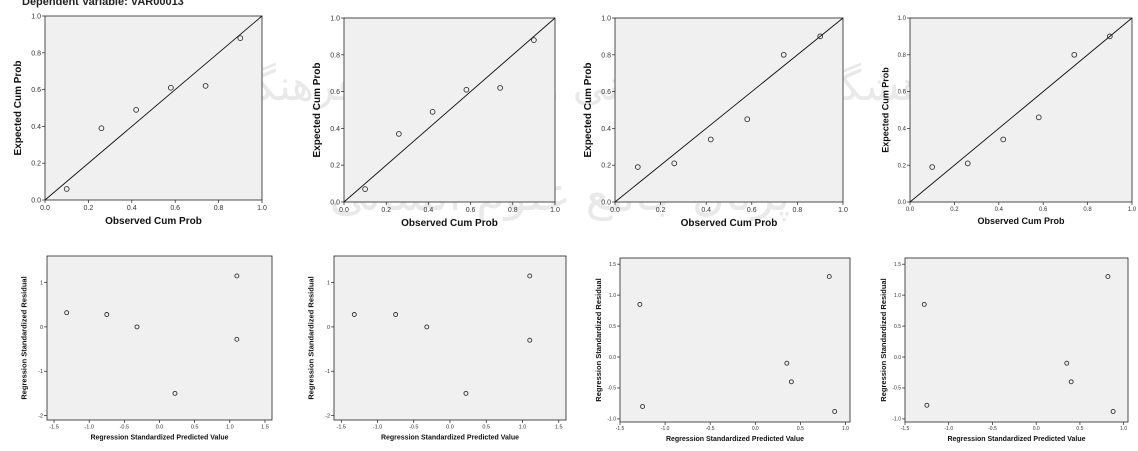 This screenshot has width=1138, height=451. I want to click on y-tick-label: 1.5, so click(612, 265).